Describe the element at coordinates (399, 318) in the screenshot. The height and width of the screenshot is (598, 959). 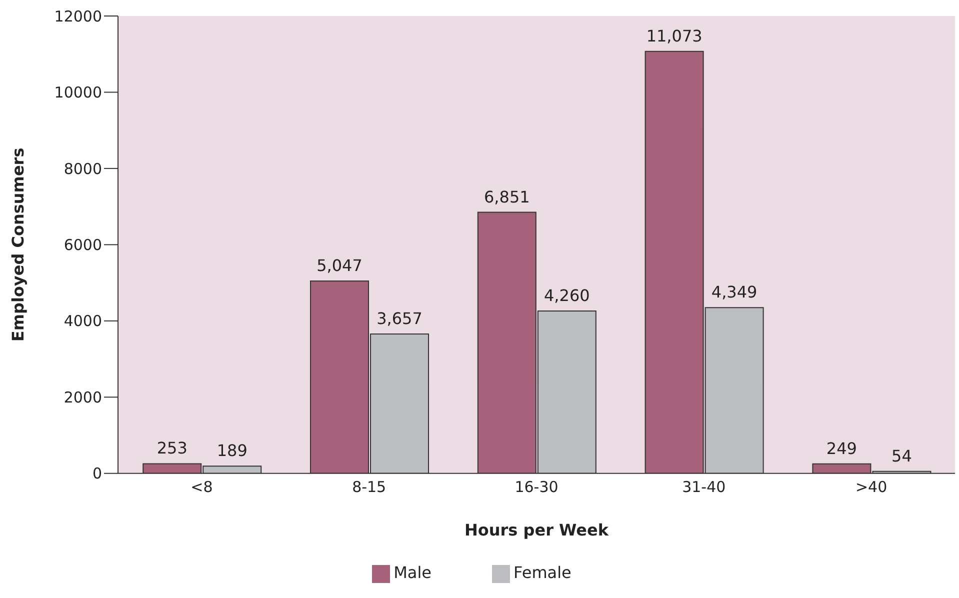
I see `data-label: 3,657` at that location.